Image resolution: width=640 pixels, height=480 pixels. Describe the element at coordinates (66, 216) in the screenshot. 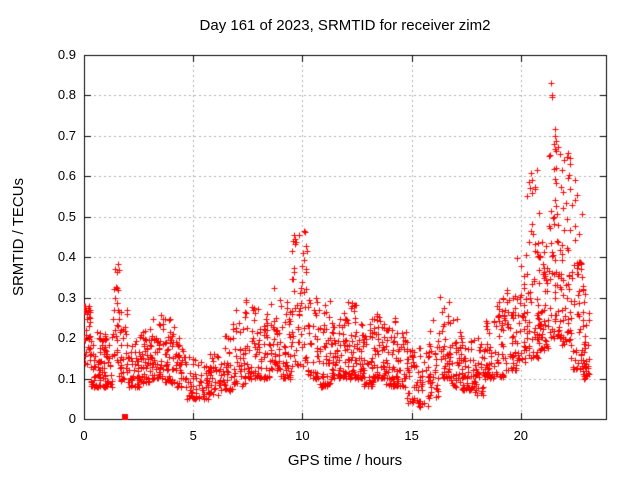

I see `y-tick-label-0.5: 0.5` at that location.